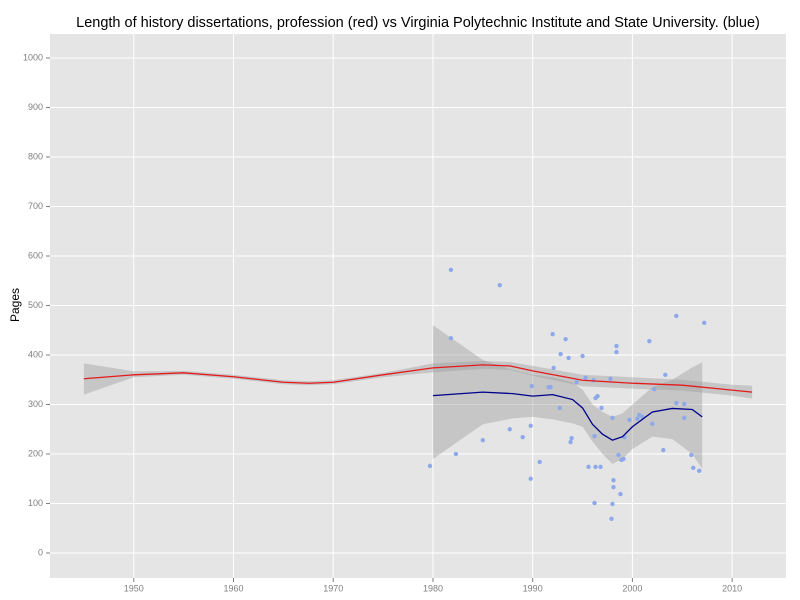 Image resolution: width=800 pixels, height=600 pixels. What do you see at coordinates (33, 57) in the screenshot?
I see `y-tick-label: 1000` at bounding box center [33, 57].